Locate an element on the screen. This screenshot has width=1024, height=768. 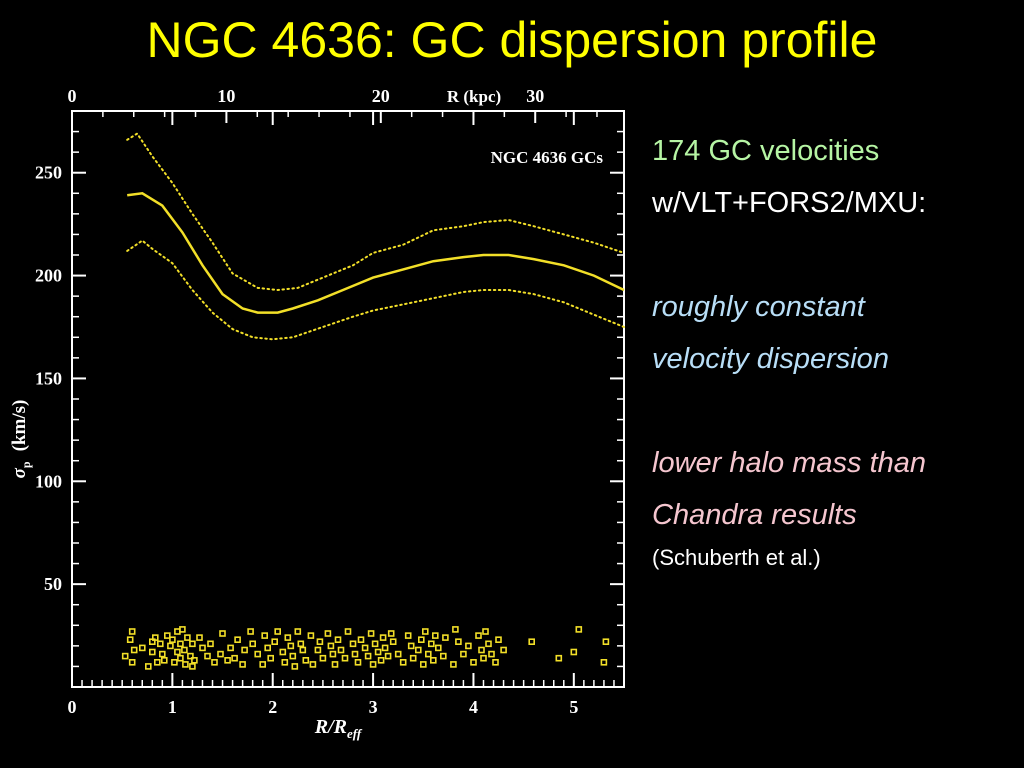
note-velocity-dispersion: velocity dispersion is located at coordinates (770, 359).